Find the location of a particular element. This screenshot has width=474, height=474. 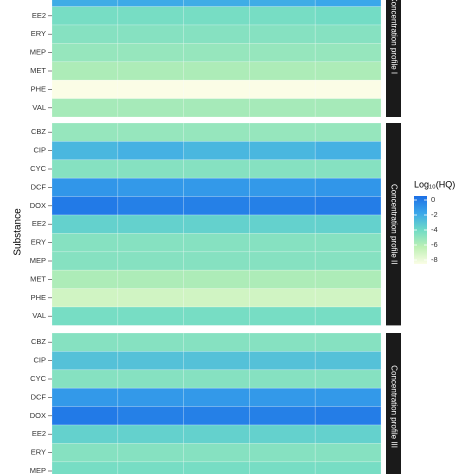

y-tick-label: MET is located at coordinates (38, 278).